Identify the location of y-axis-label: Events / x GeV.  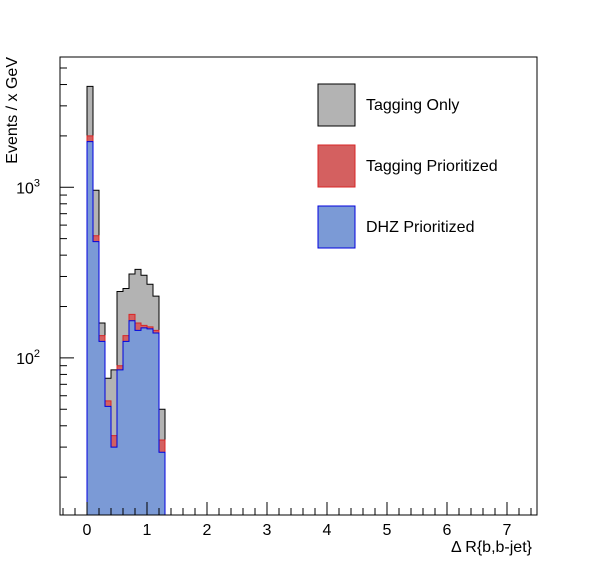
(12, 110).